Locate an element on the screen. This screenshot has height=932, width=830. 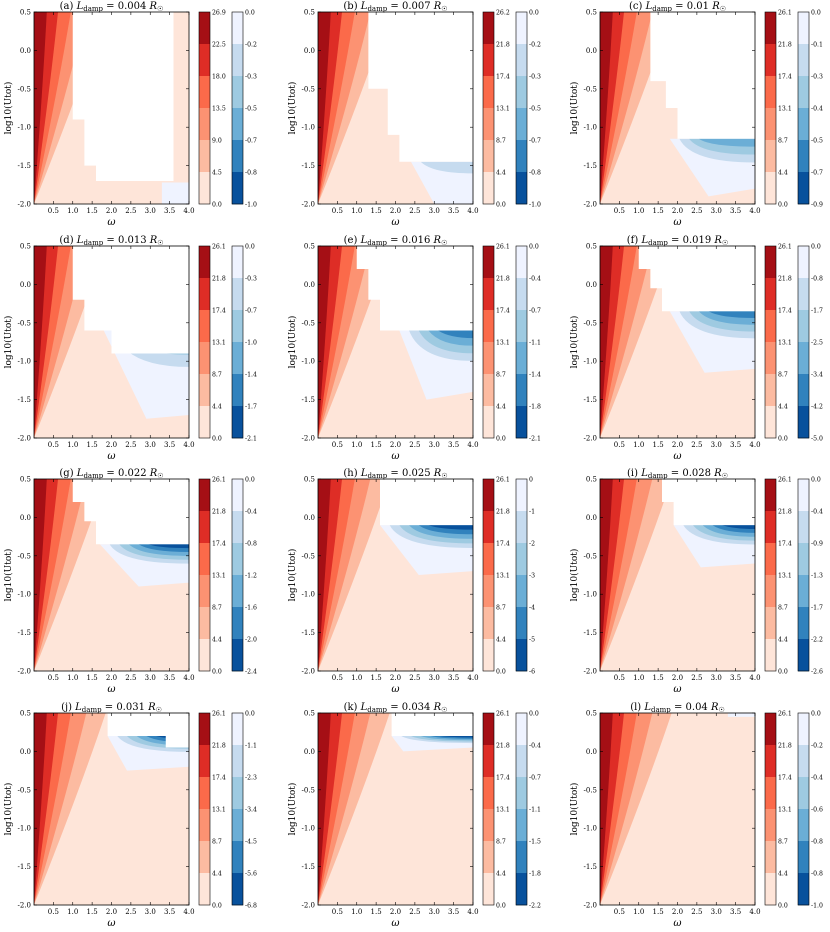
blue-colorbar-tick: -6.8 is located at coordinates (251, 906).